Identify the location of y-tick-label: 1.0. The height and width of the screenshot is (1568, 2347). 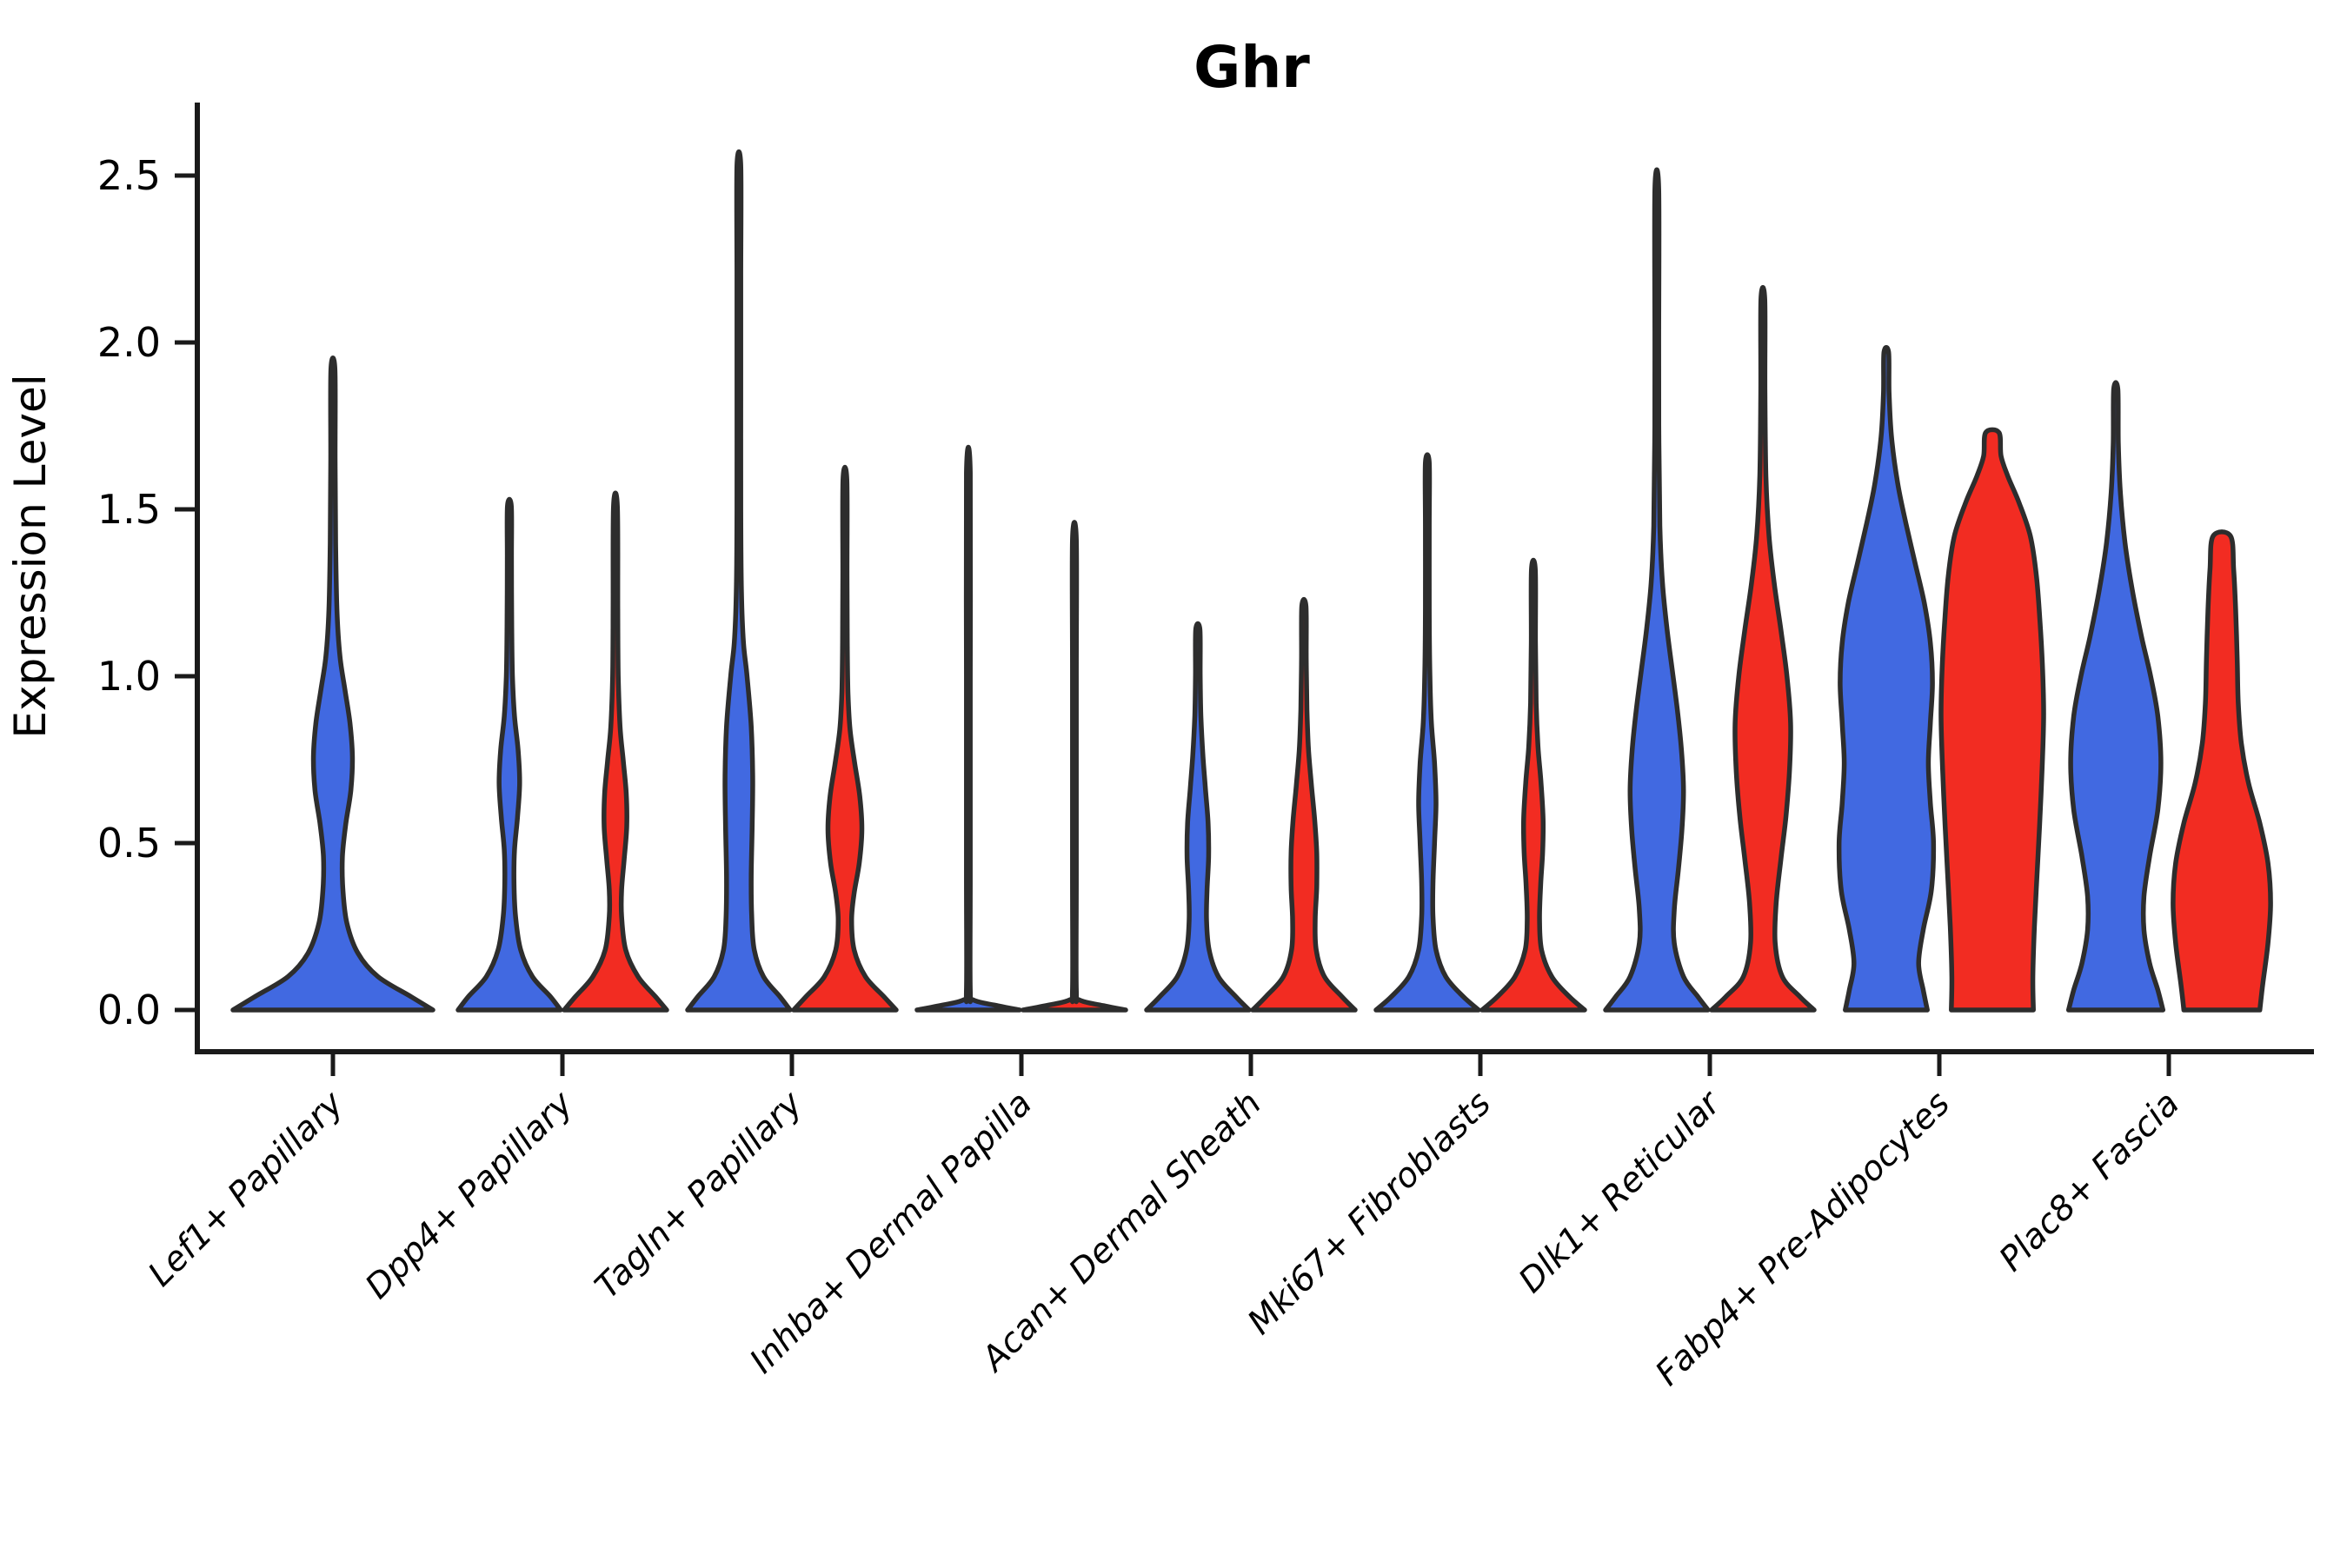
(129, 676).